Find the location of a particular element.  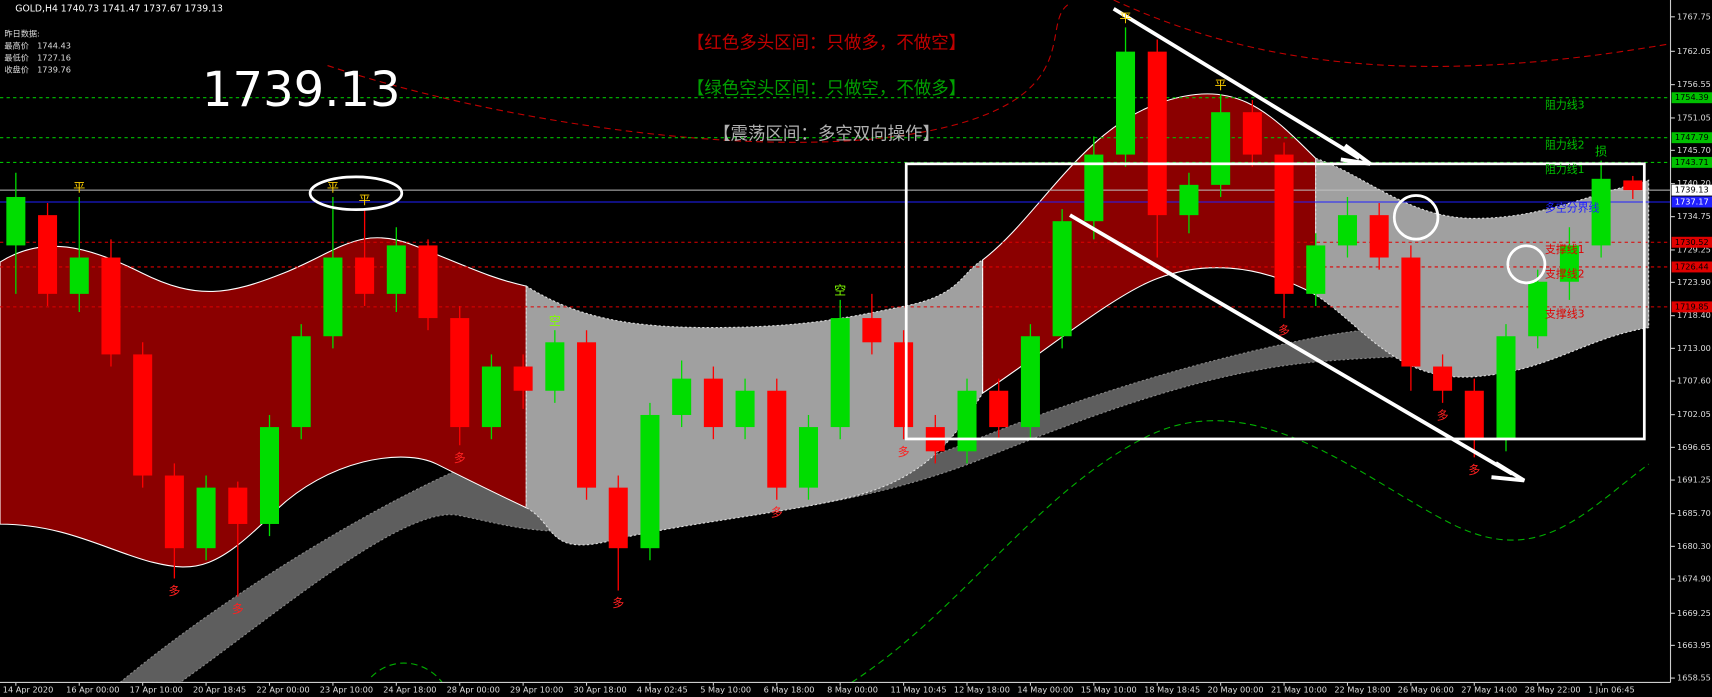

info-title: 昨日数据: is located at coordinates (21, 33).